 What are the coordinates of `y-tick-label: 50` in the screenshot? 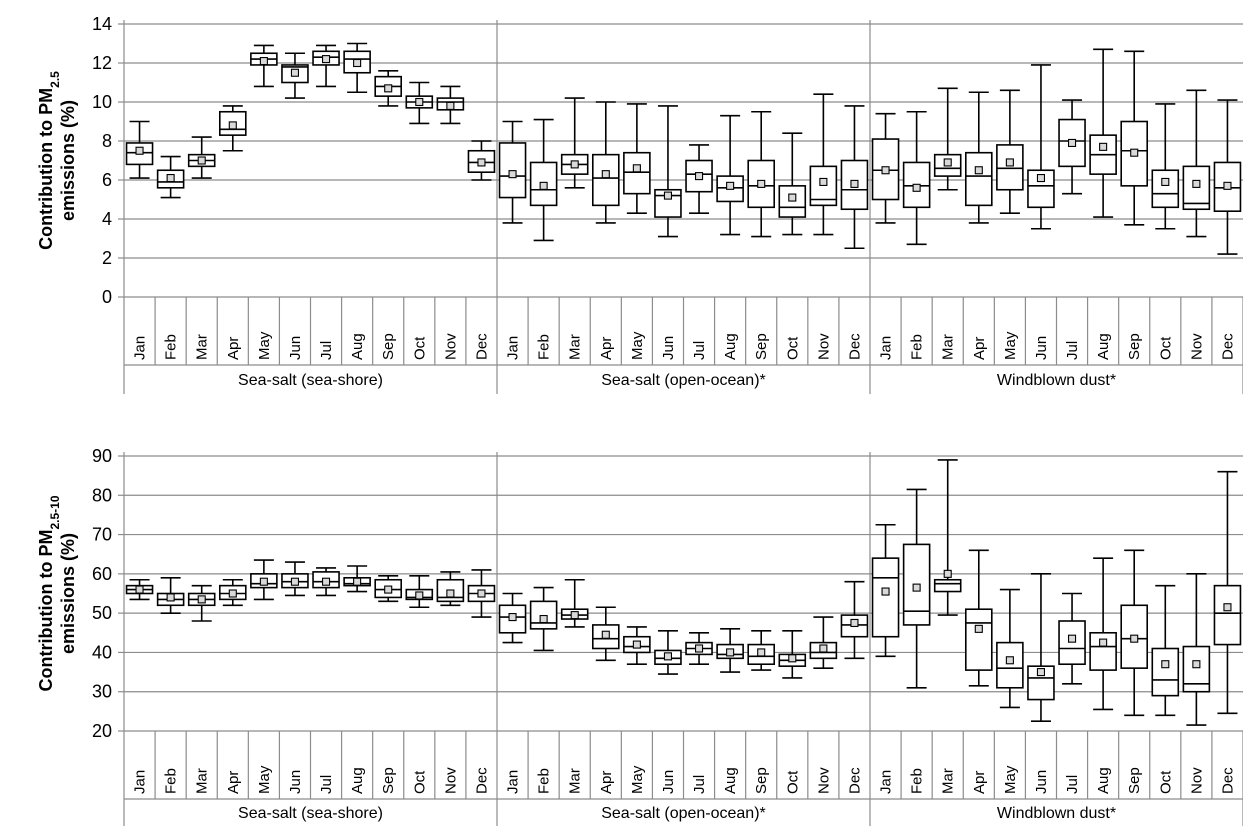 It's located at (102, 613).